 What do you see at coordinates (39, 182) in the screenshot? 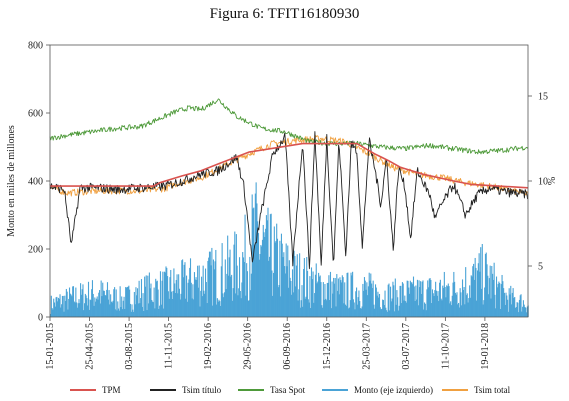
I see `left-axis-ticks: 0 200 400 600 800` at bounding box center [39, 182].